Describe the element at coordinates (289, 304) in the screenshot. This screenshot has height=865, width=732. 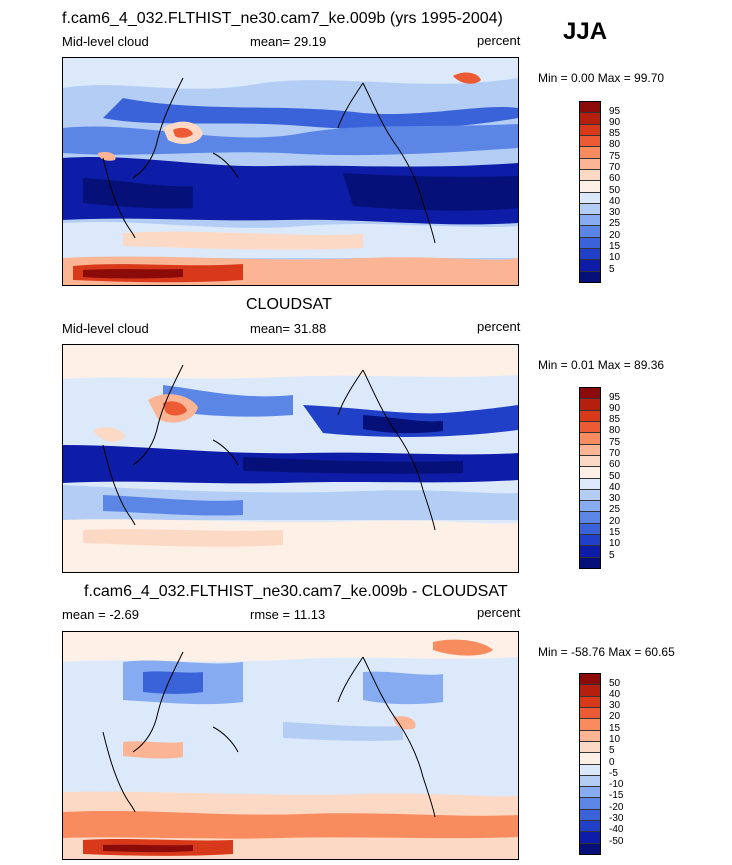
I see `panel-2-title: CLOUDSAT` at that location.